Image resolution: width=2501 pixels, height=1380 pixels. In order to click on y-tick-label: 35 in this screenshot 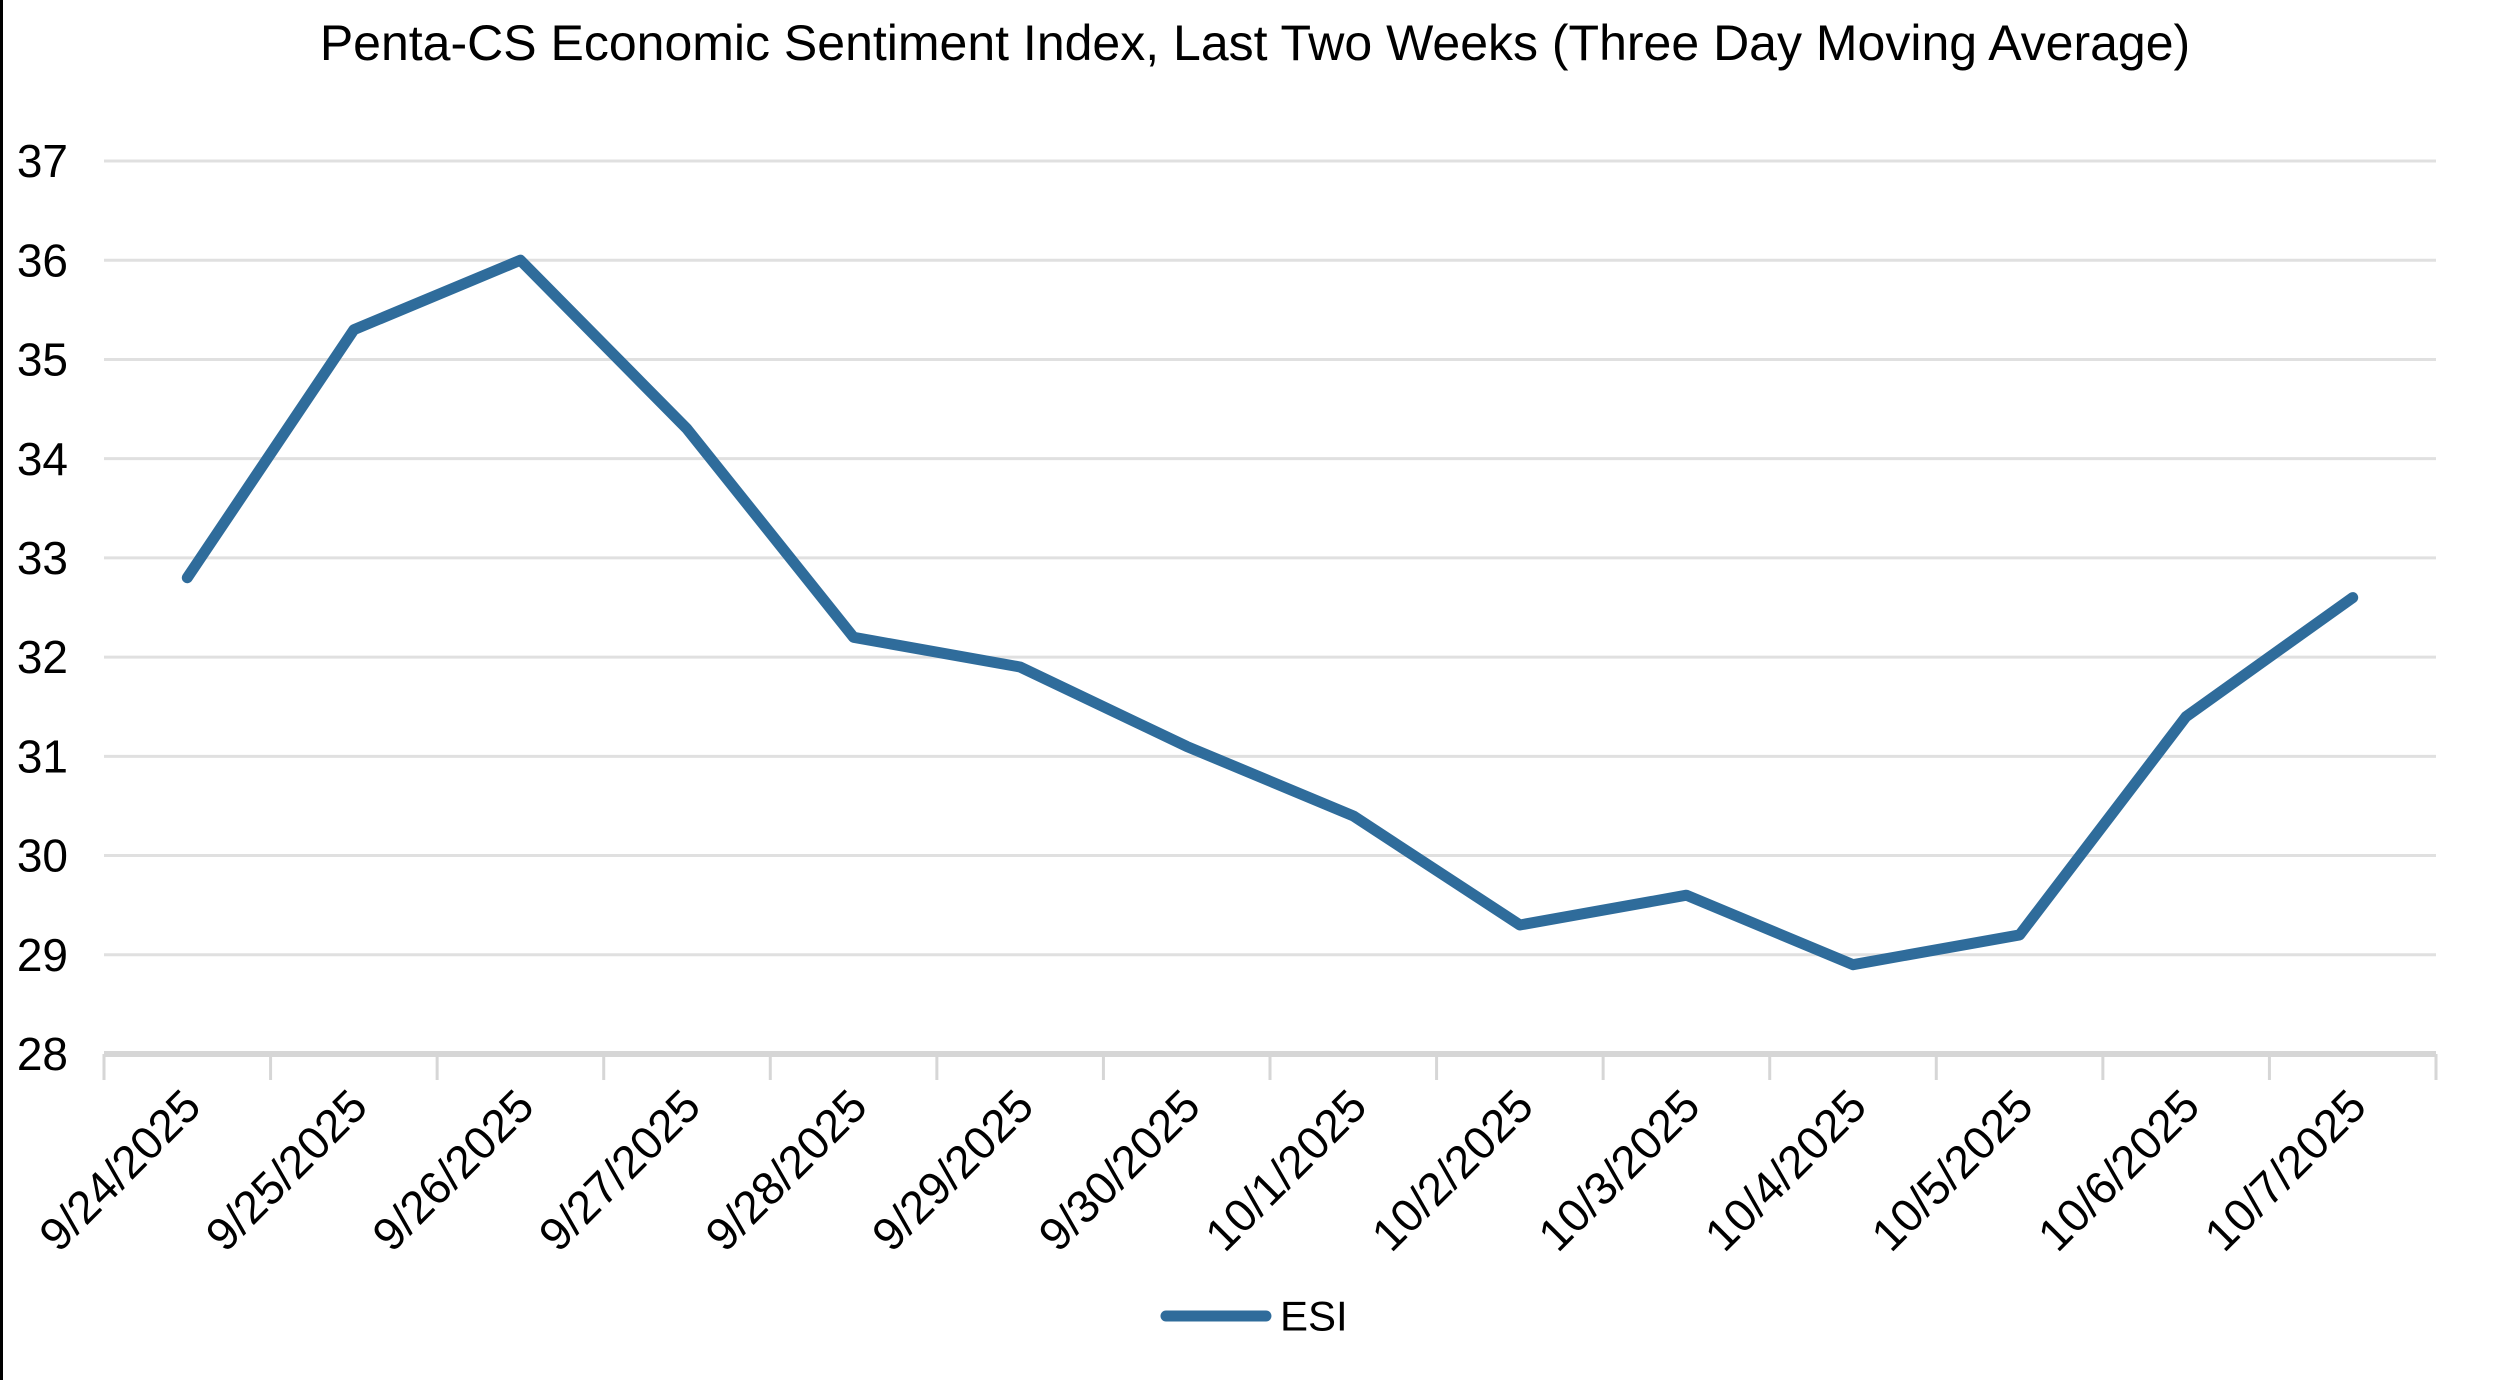, I will do `click(42, 360)`.